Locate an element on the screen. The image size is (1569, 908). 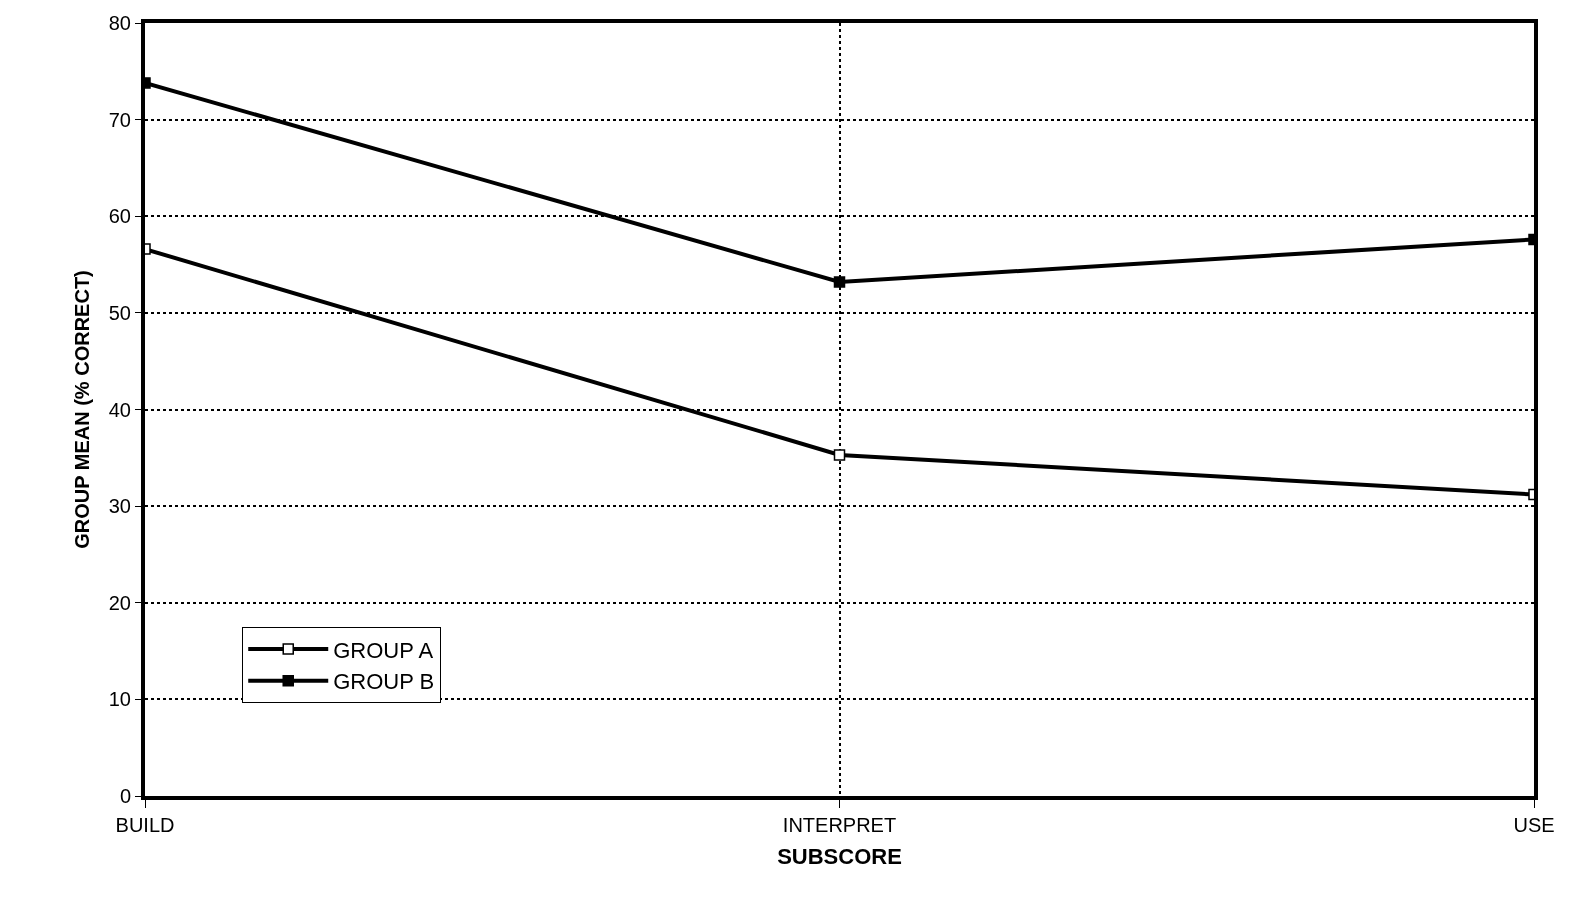
y-tick-label: 60 is located at coordinates (119, 216).